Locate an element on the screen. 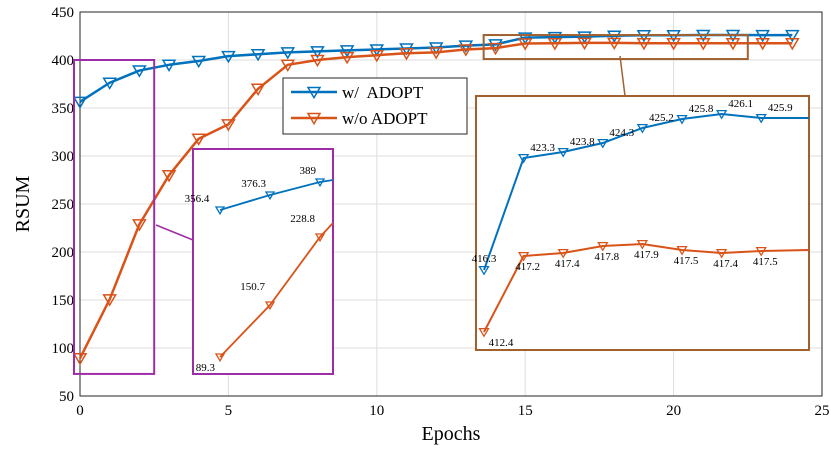 The height and width of the screenshot is (451, 831). inset-late-label-1: 417.4 is located at coordinates (567, 264).